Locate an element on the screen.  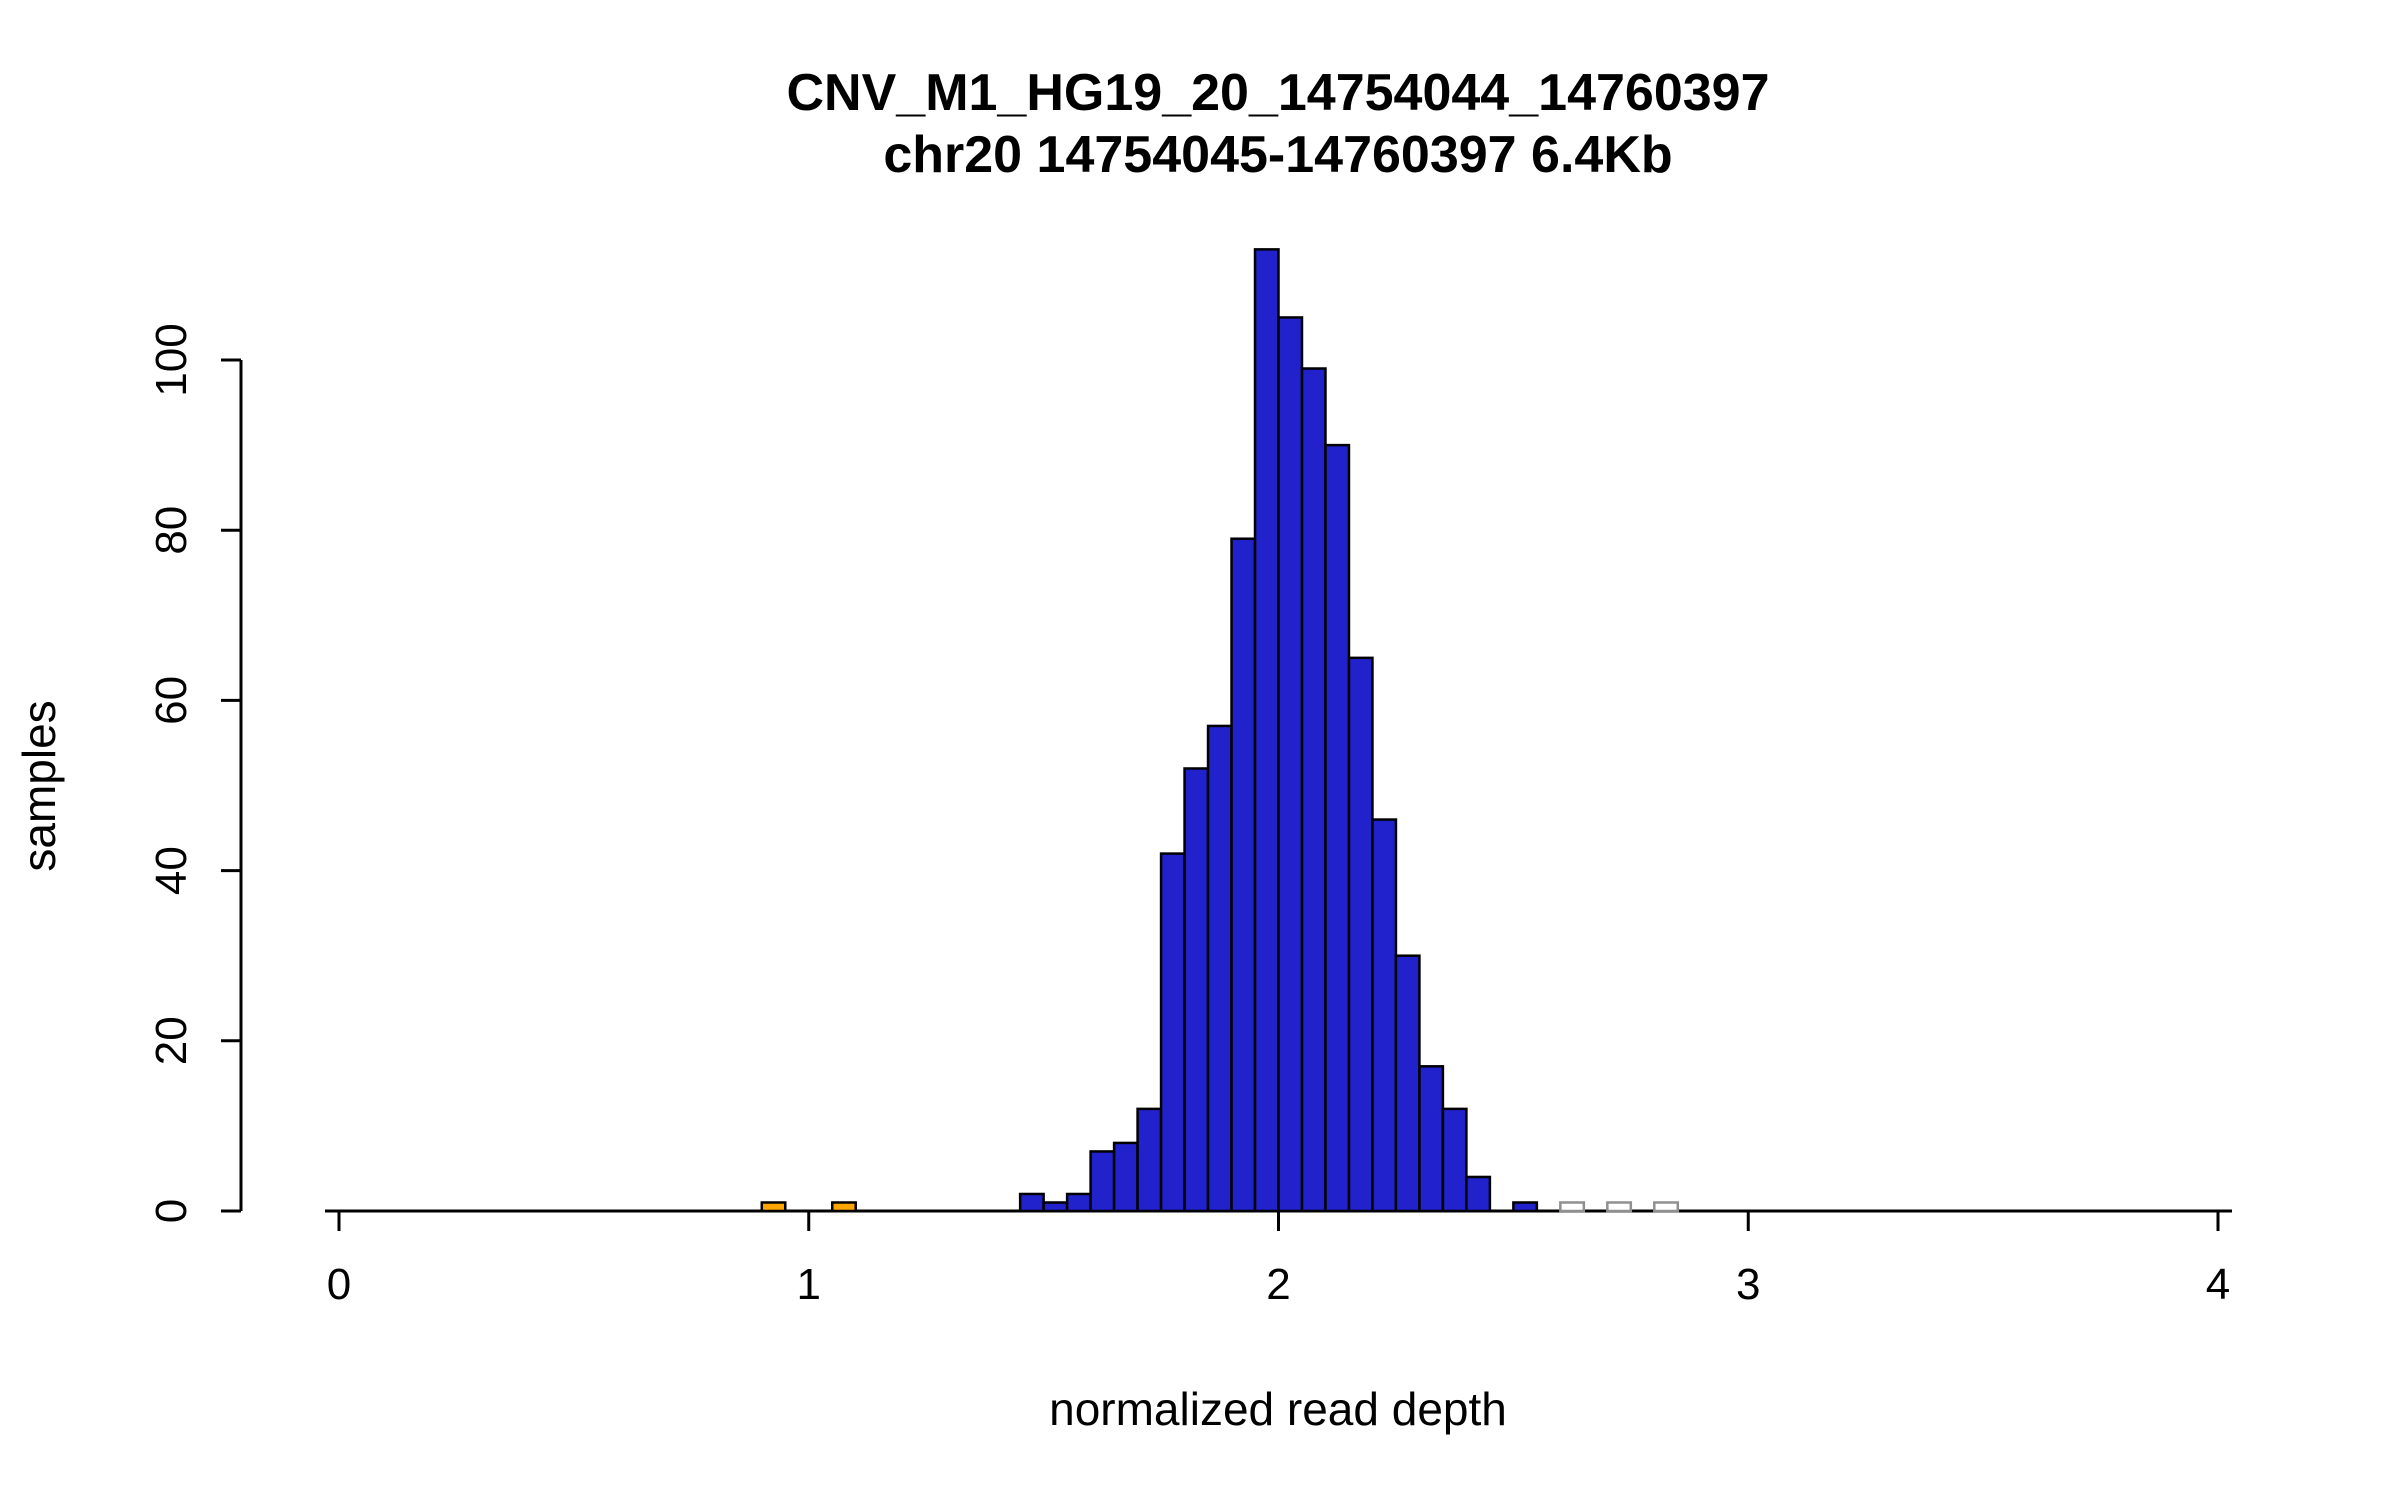
y-tick-label: 40 is located at coordinates (171, 870).